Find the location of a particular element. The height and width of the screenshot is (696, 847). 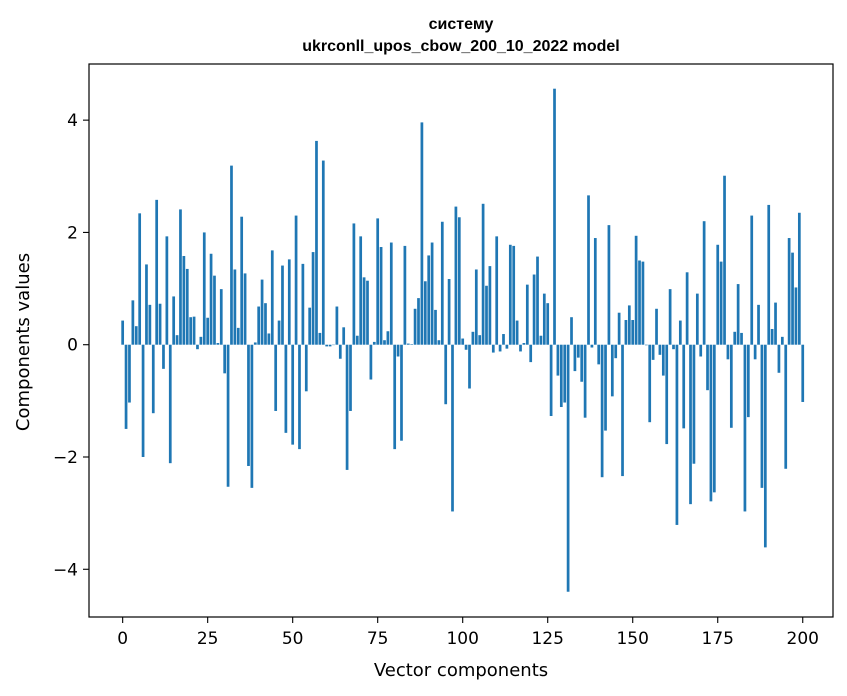

x-tick-label: 175 is located at coordinates (718, 639).